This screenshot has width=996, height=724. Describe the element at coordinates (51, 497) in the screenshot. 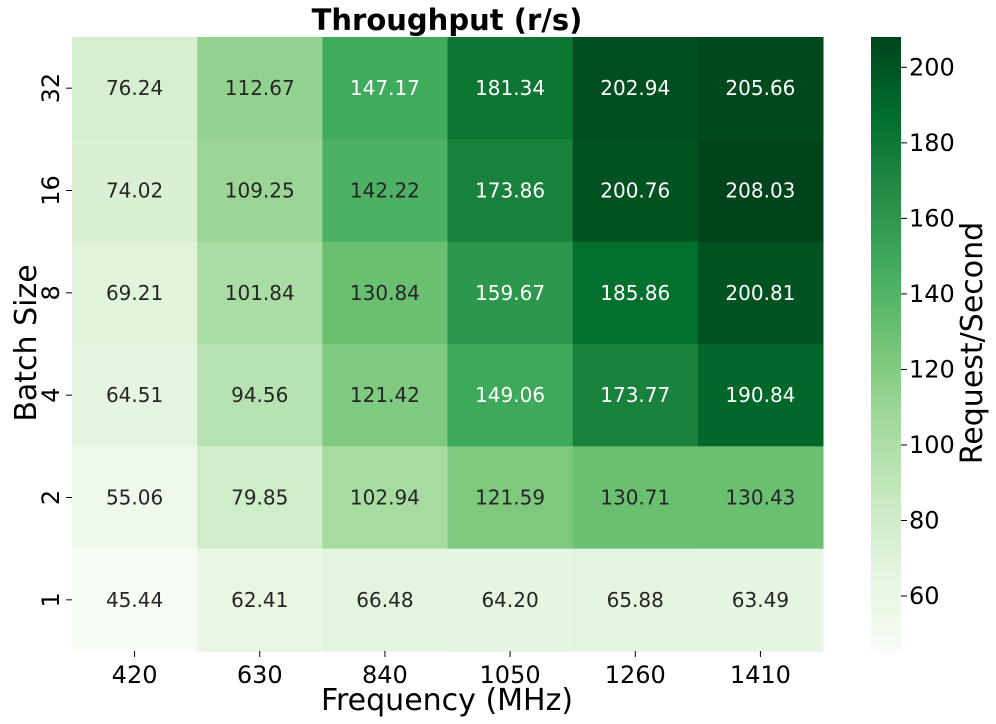

I see `y-tick-label: 2` at that location.